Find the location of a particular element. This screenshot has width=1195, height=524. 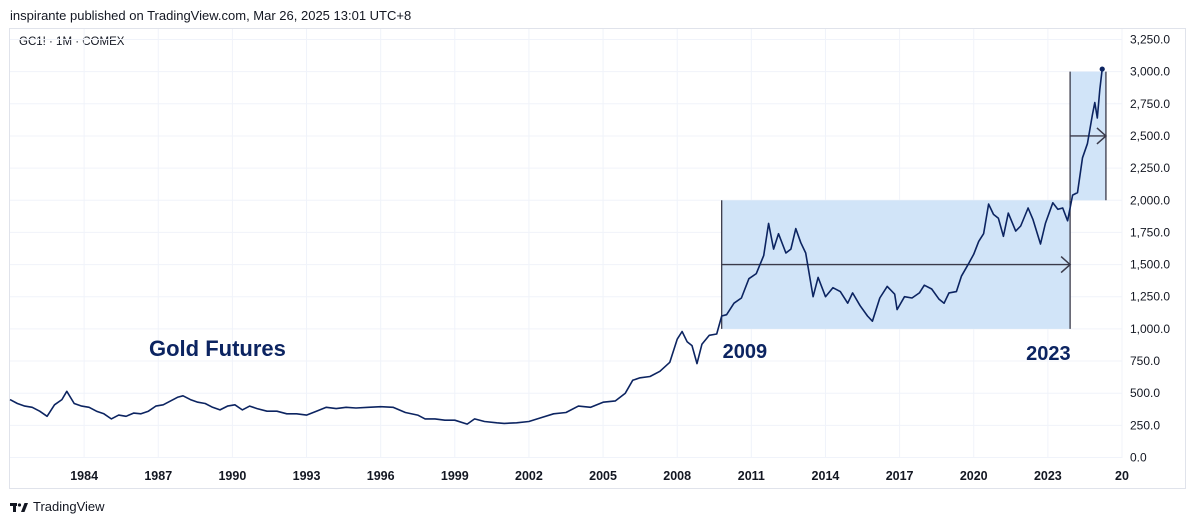

x-tick-label: 2014 is located at coordinates (826, 476).